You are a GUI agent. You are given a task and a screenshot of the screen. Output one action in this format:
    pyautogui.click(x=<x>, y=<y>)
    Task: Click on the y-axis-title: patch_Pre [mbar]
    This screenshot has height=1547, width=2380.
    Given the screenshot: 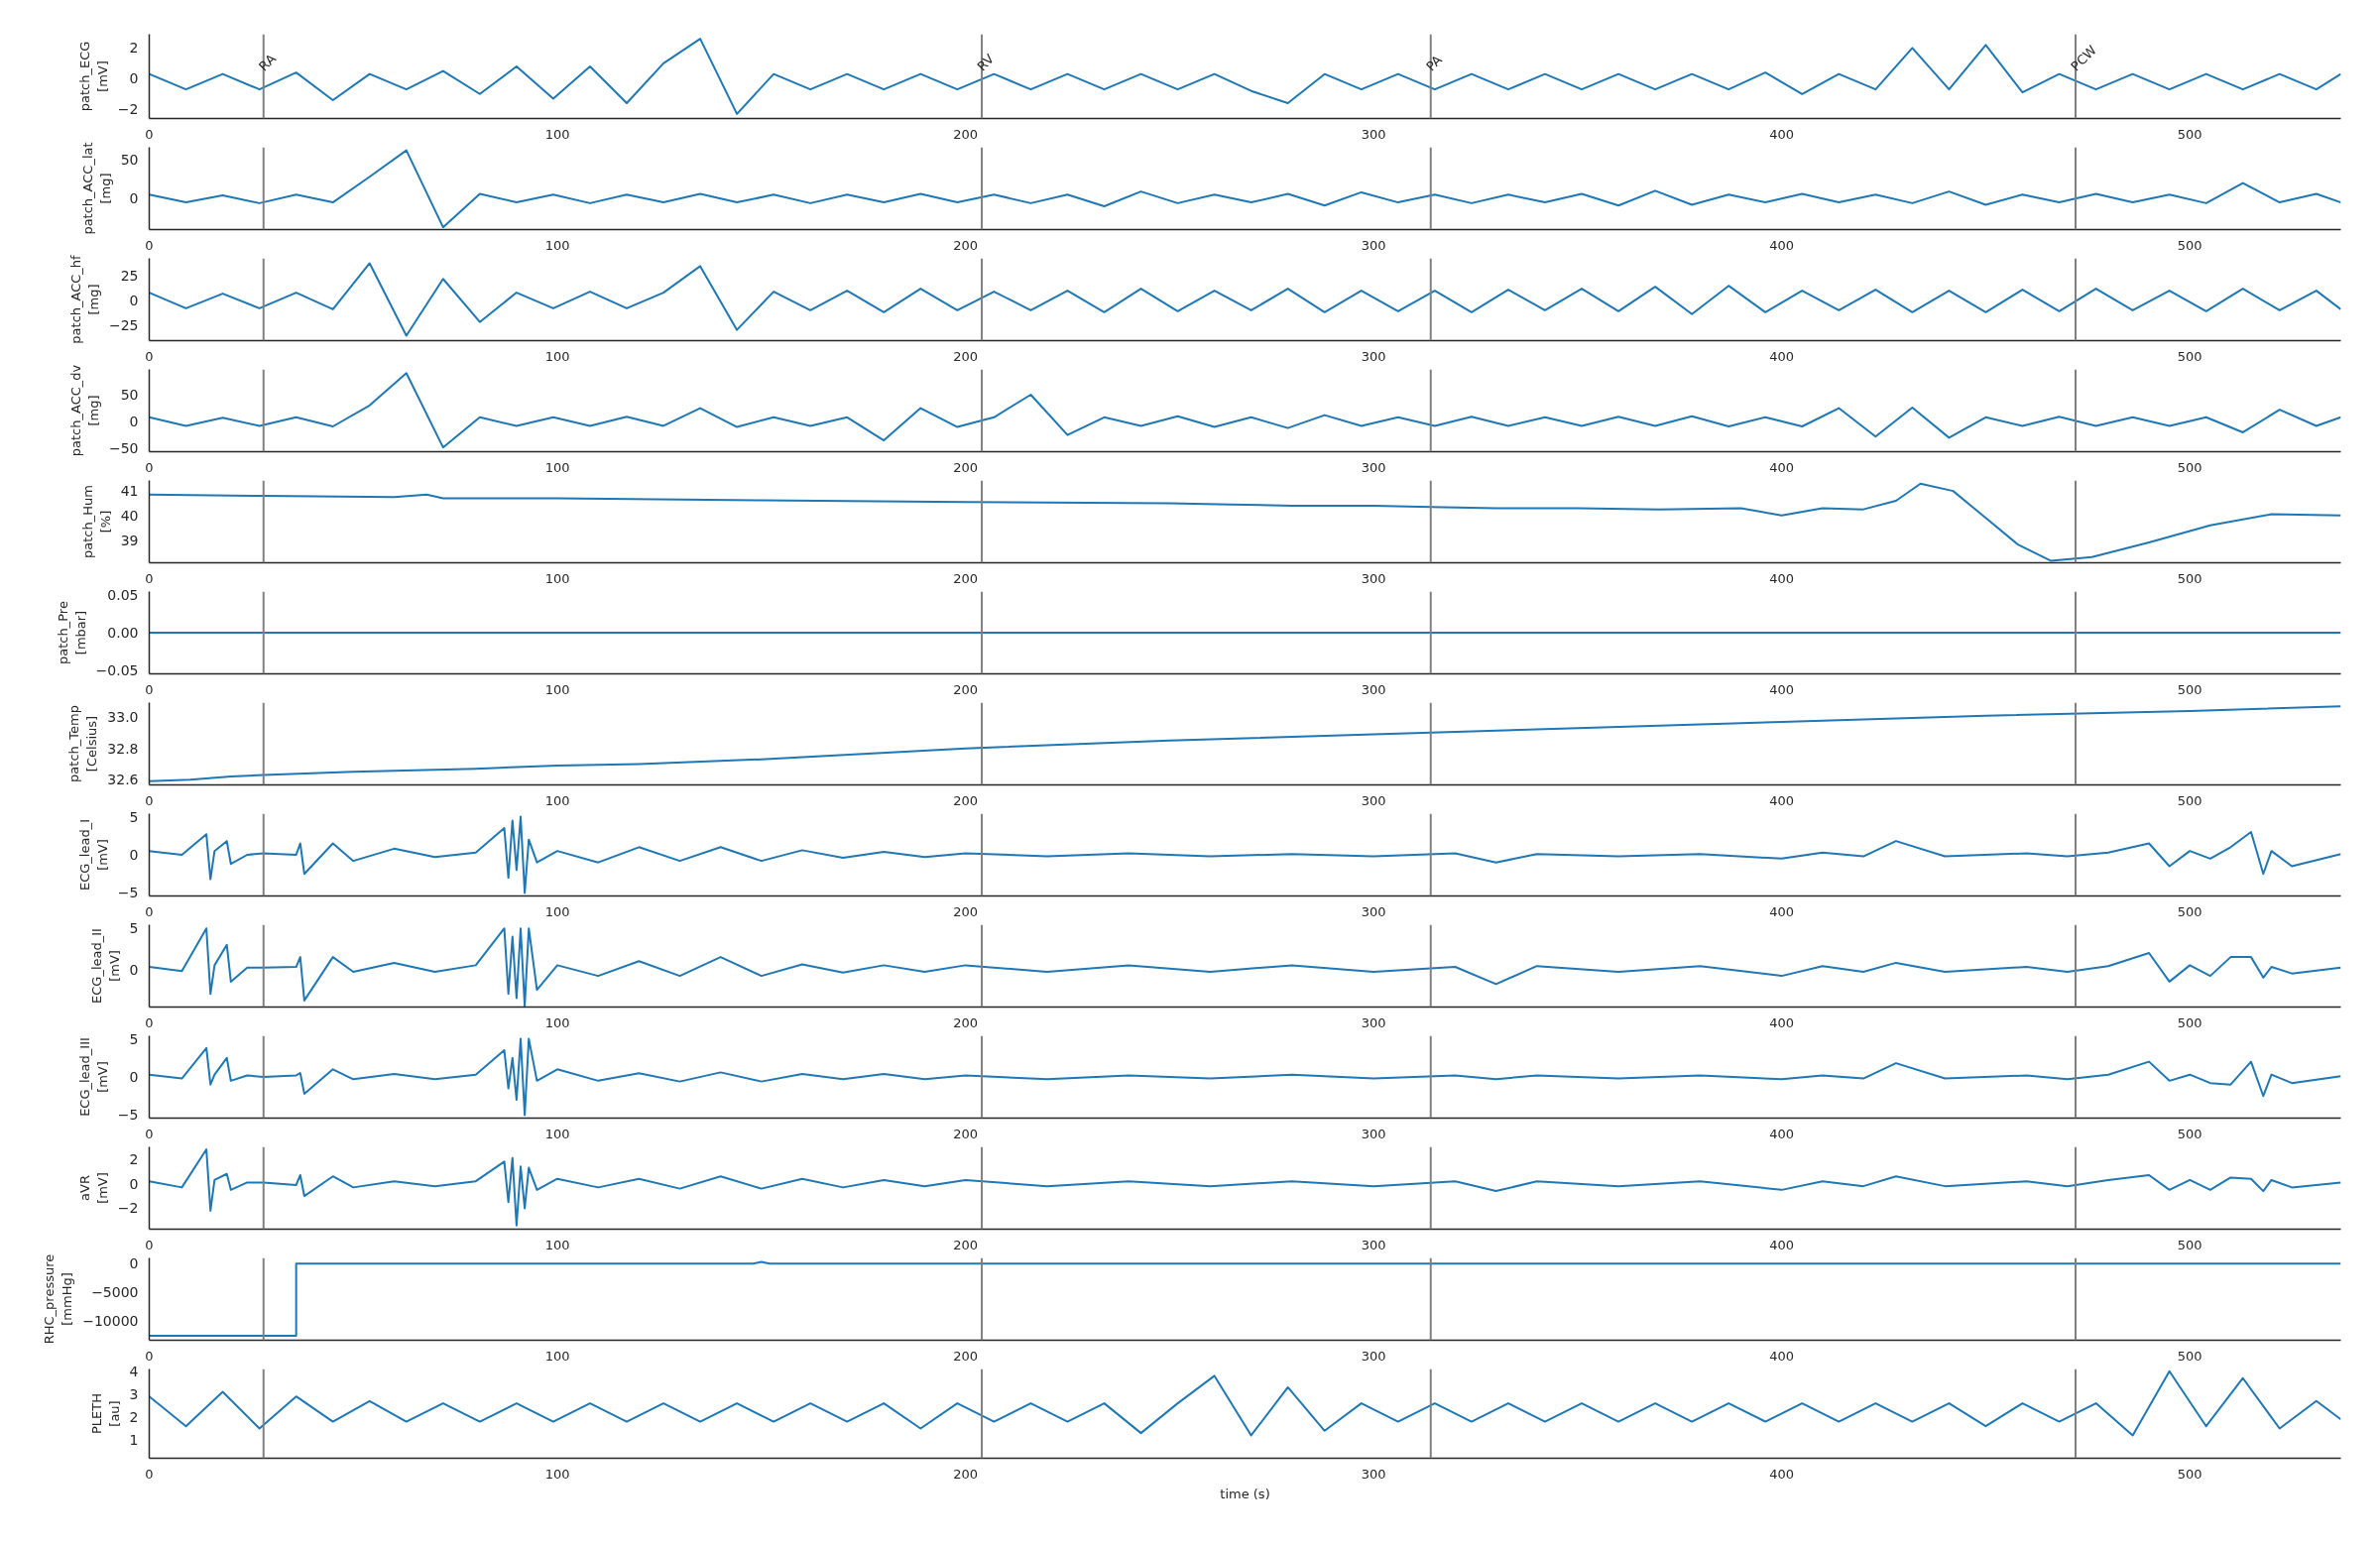 What is the action you would take?
    pyautogui.click(x=71, y=632)
    